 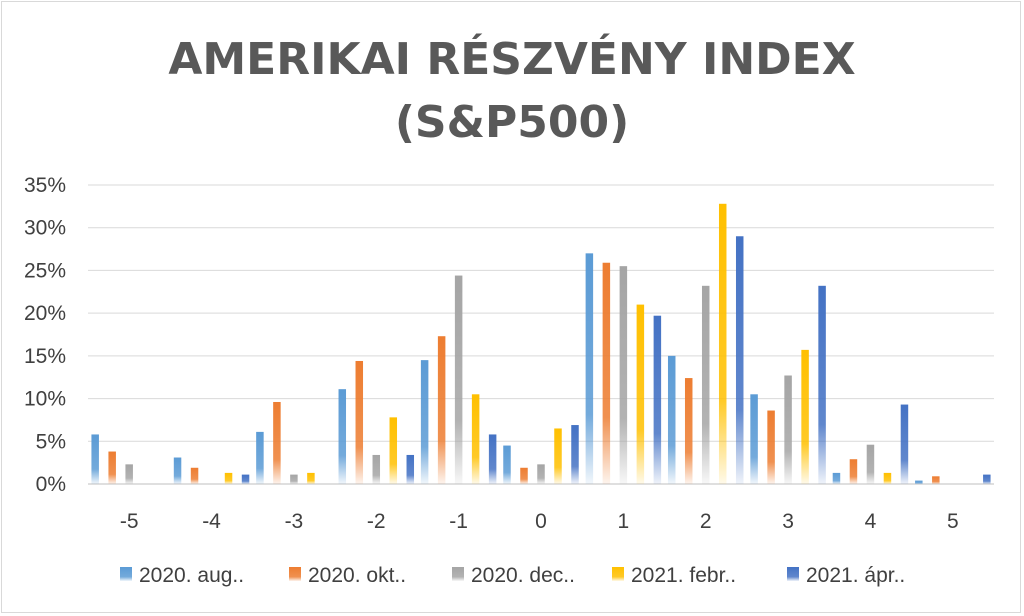 I want to click on x-tick-label: -1, so click(x=458, y=521).